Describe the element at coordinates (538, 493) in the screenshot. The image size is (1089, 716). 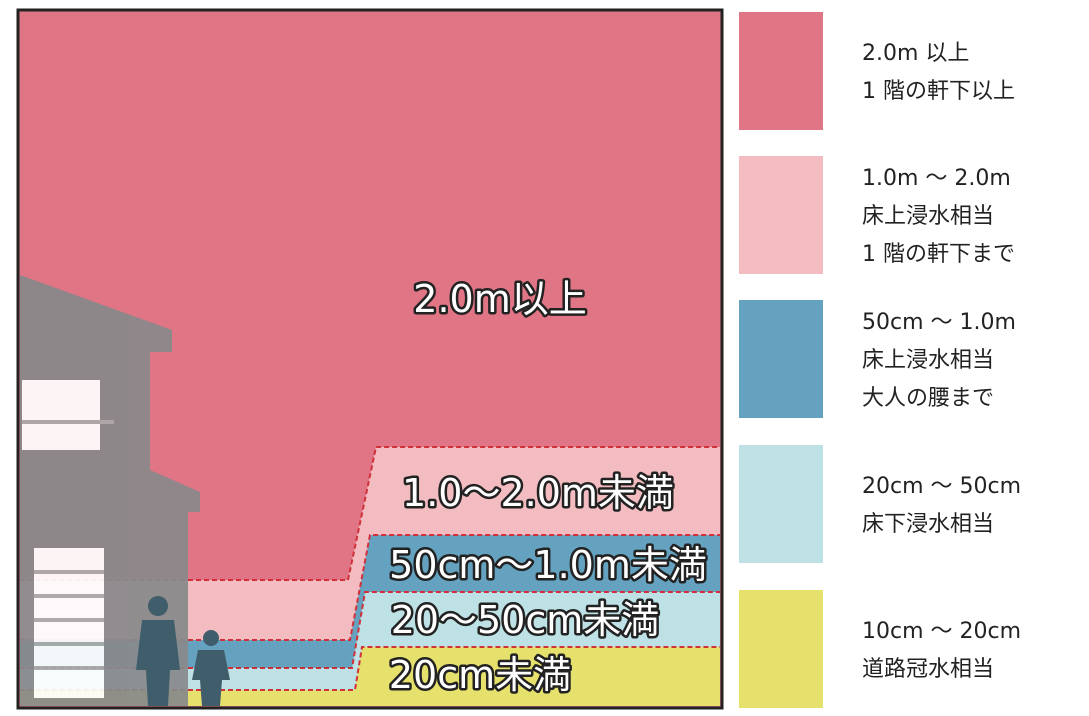
I see `zone-label: 1.0〜2.0m未満` at that location.